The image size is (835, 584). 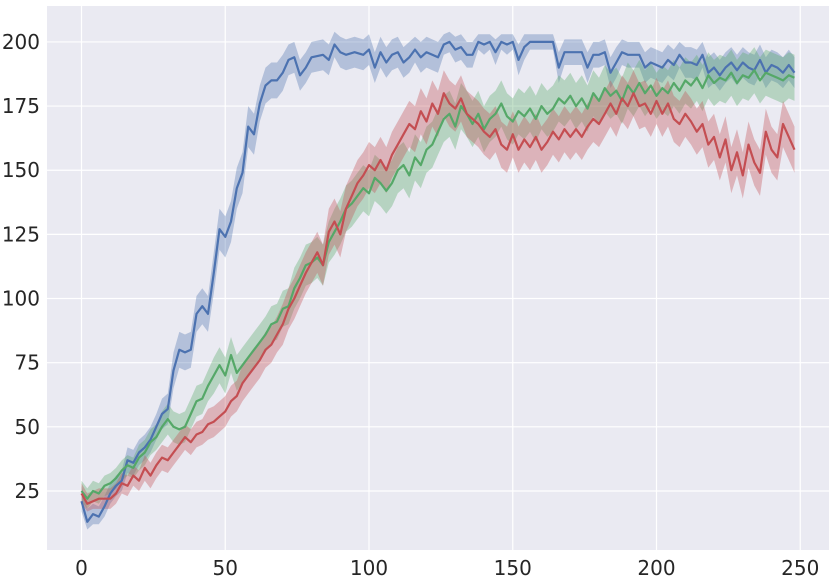 I want to click on x-tick-label: 250, so click(x=800, y=568).